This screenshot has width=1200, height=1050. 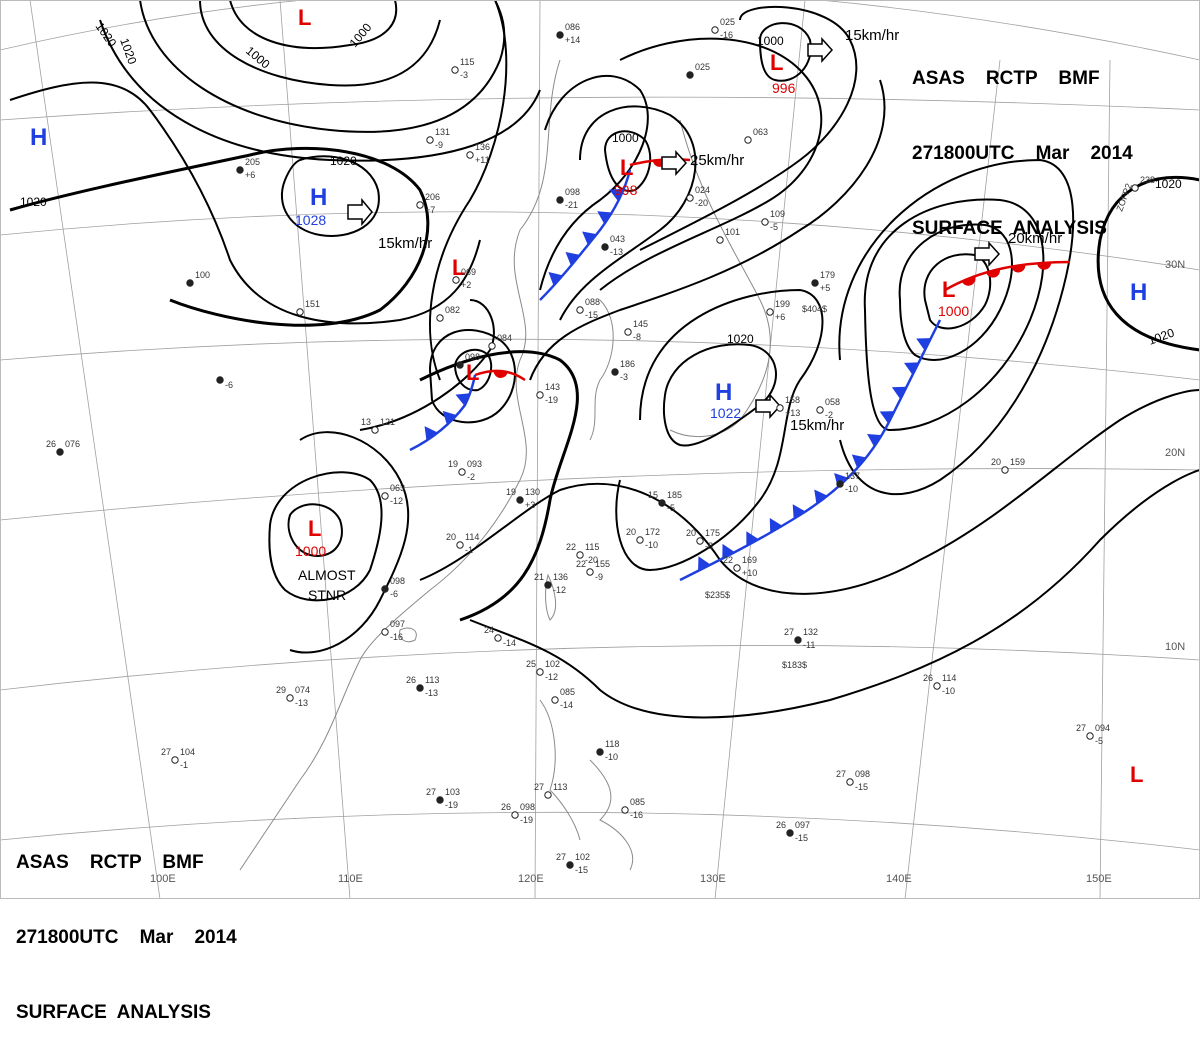 What do you see at coordinates (820, 50) in the screenshot?
I see `motion-arrow-996-low` at bounding box center [820, 50].